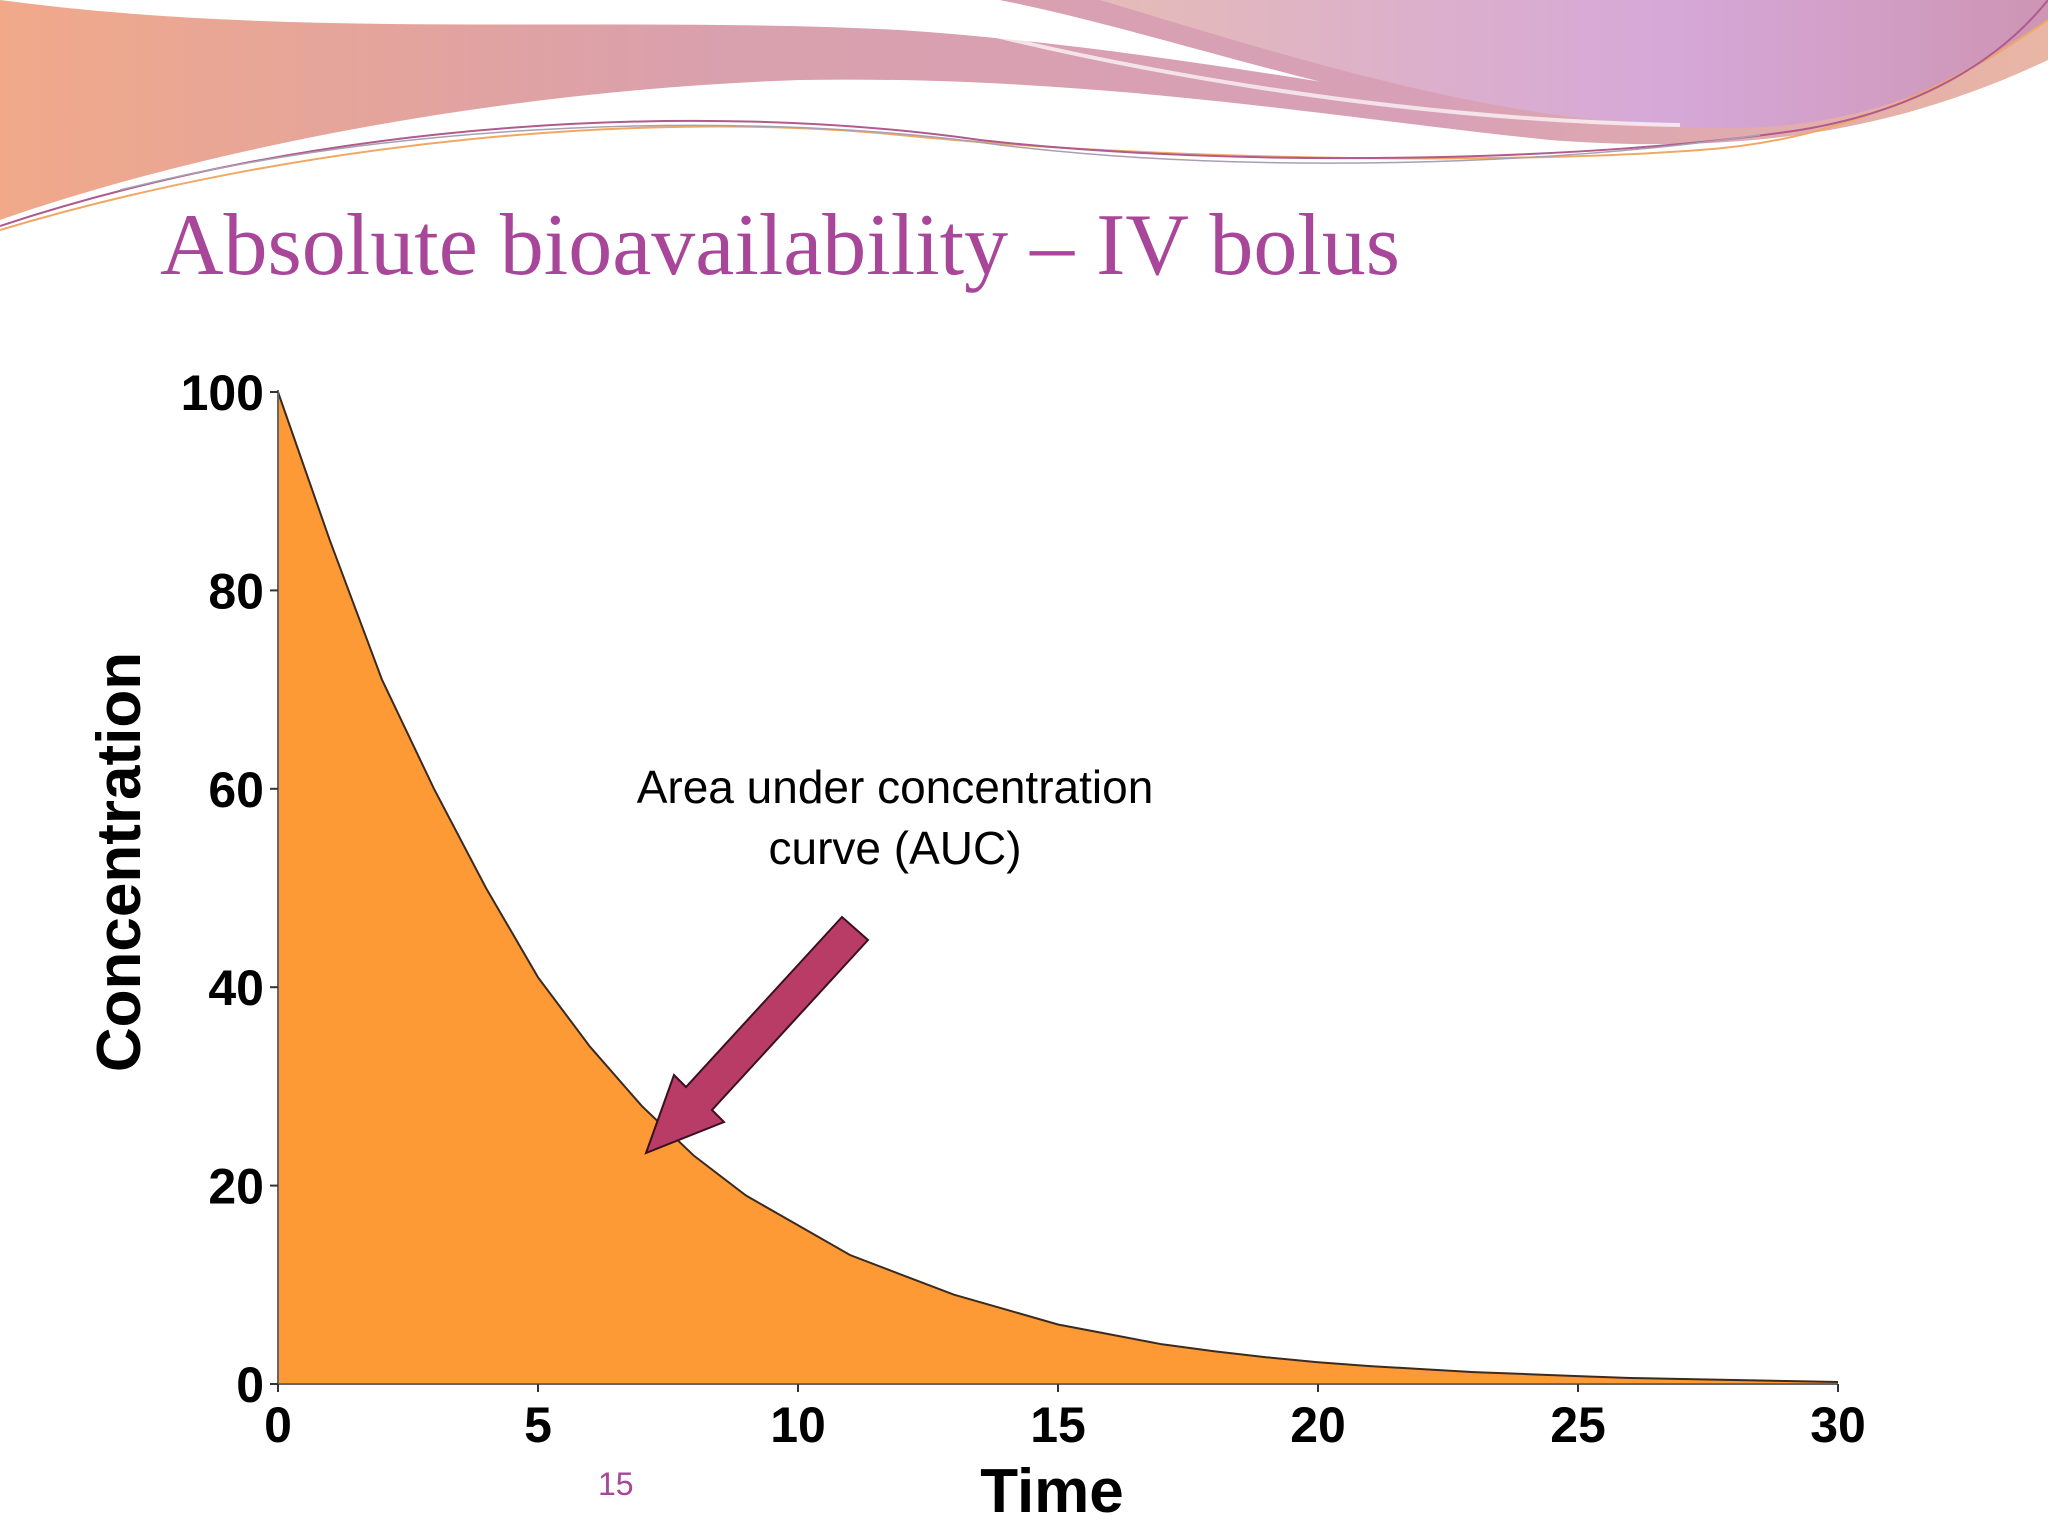 This screenshot has width=2048, height=1536. I want to click on y-tick-label-60: 60, so click(236, 790).